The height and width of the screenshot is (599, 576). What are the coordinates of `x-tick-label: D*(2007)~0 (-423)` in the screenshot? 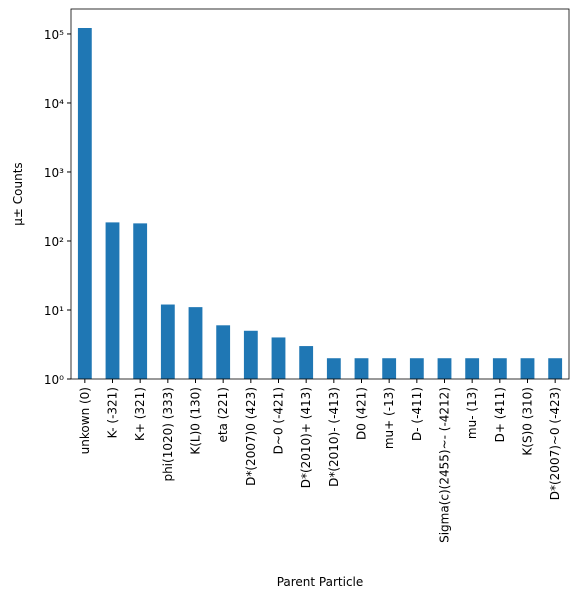 It's located at (555, 443).